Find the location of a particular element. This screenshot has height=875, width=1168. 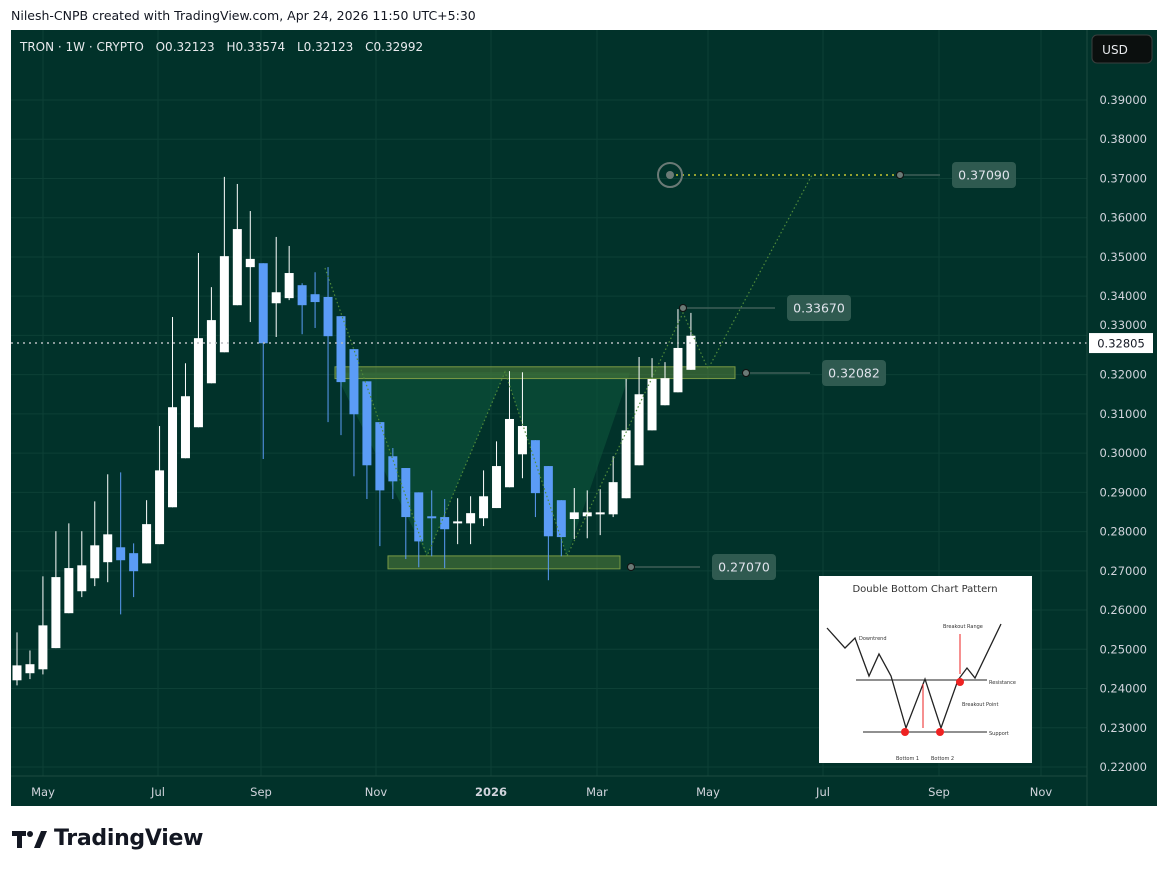

zones is located at coordinates (535, 468).